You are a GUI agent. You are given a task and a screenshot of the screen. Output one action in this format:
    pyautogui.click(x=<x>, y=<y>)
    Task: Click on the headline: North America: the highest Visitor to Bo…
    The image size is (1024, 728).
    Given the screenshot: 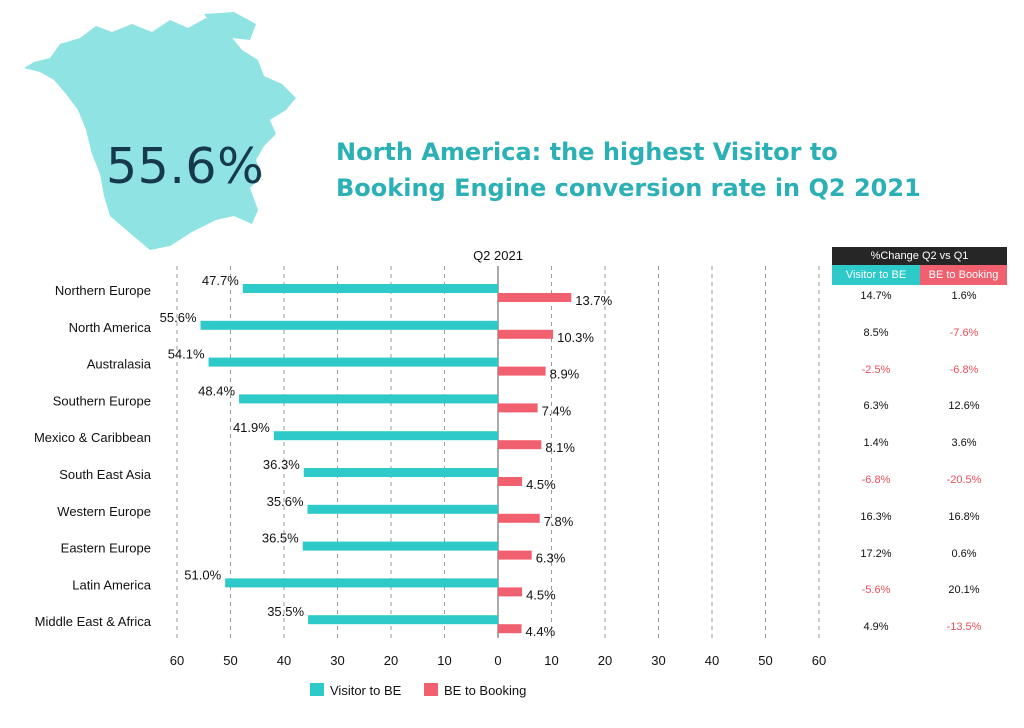 What is the action you would take?
    pyautogui.click(x=636, y=170)
    